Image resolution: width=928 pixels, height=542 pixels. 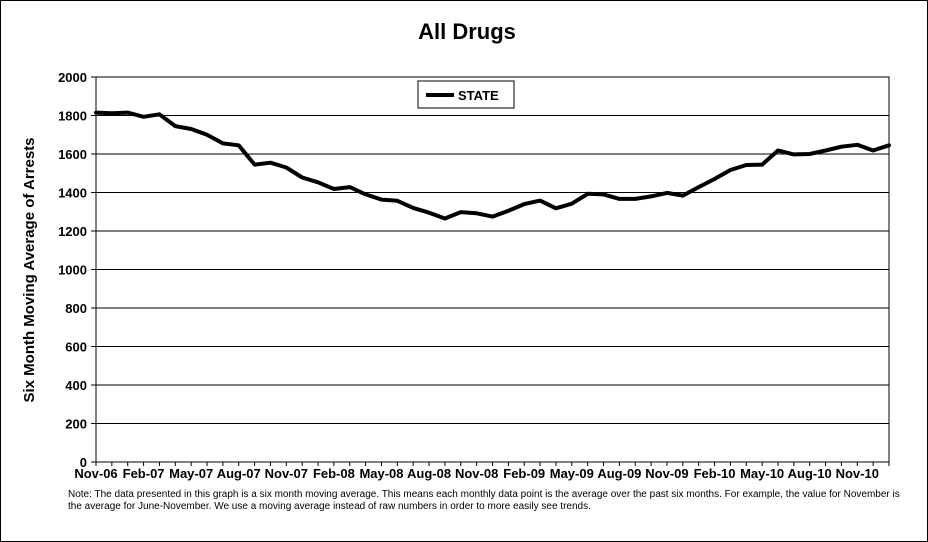 I want to click on y-tick-label: 0, so click(x=83, y=462).